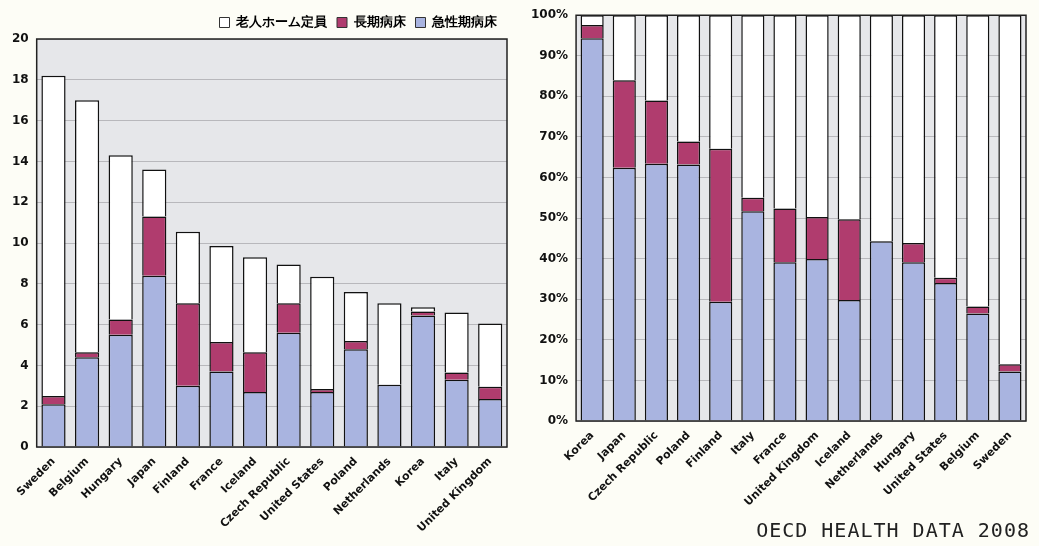  Describe the element at coordinates (554, 298) in the screenshot. I see `y-tick-label: 30%` at that location.